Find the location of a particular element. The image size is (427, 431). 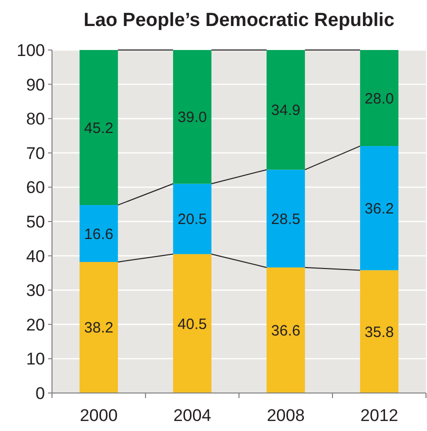

data-label: 40.5 is located at coordinates (192, 324).